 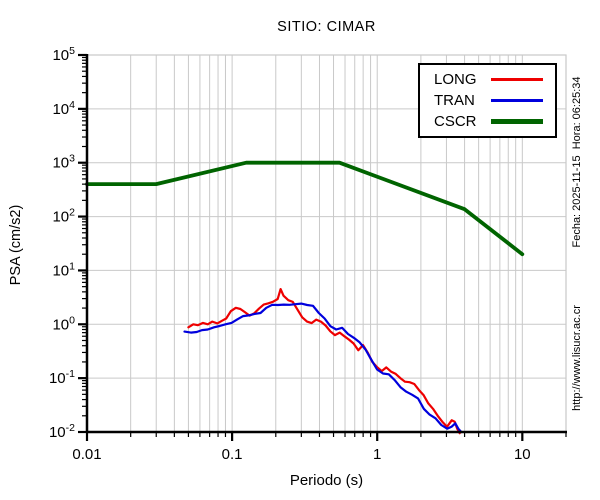 What do you see at coordinates (455, 121) in the screenshot?
I see `legend-label-cscr: CSCR` at bounding box center [455, 121].